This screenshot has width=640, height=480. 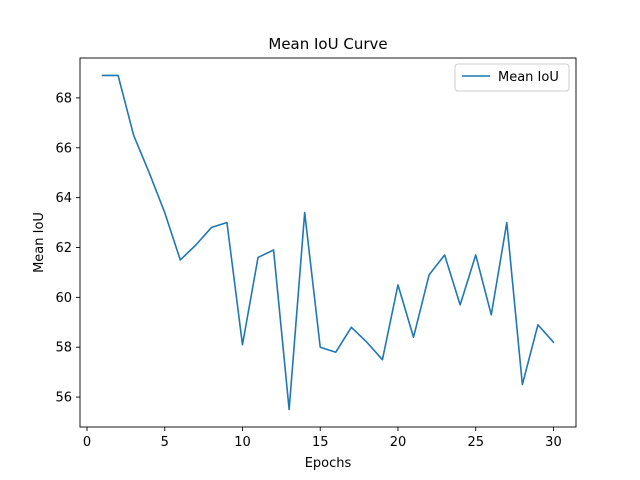 What do you see at coordinates (63, 398) in the screenshot?
I see `y-tick-label: 56` at bounding box center [63, 398].